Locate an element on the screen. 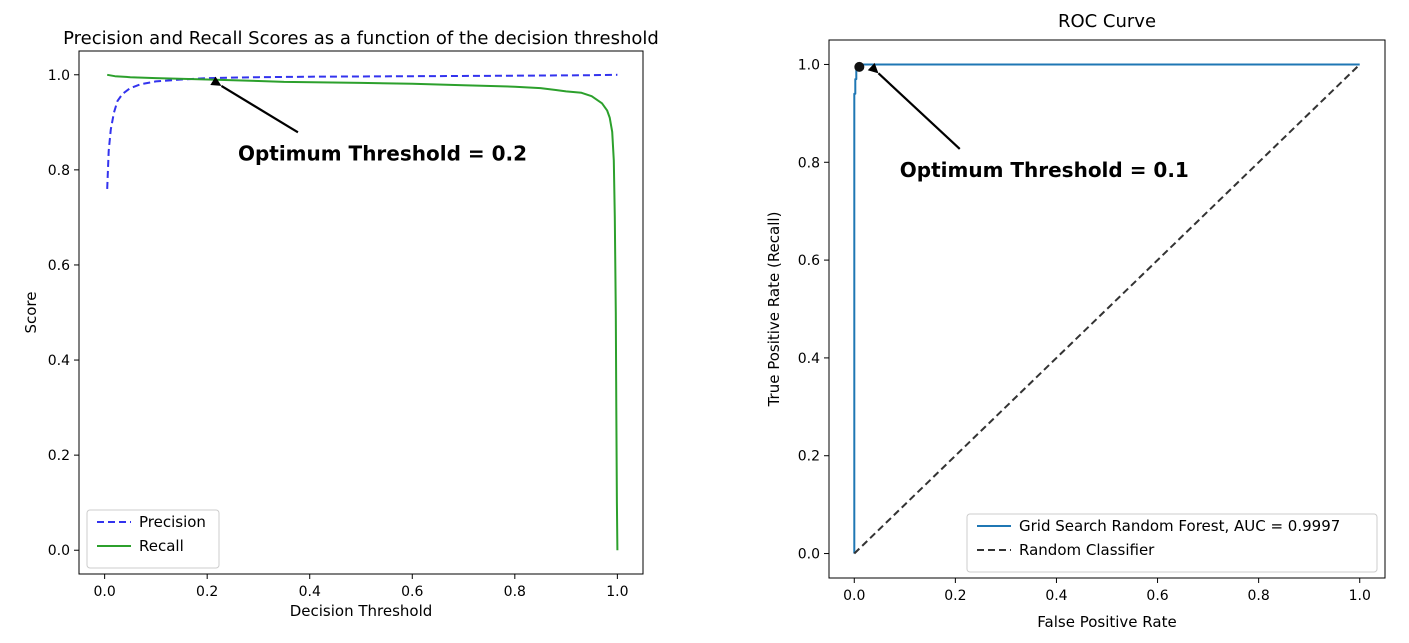  legend-entry: Grid Search Random Forest, AUC = 0.9997 is located at coordinates (1179, 526).